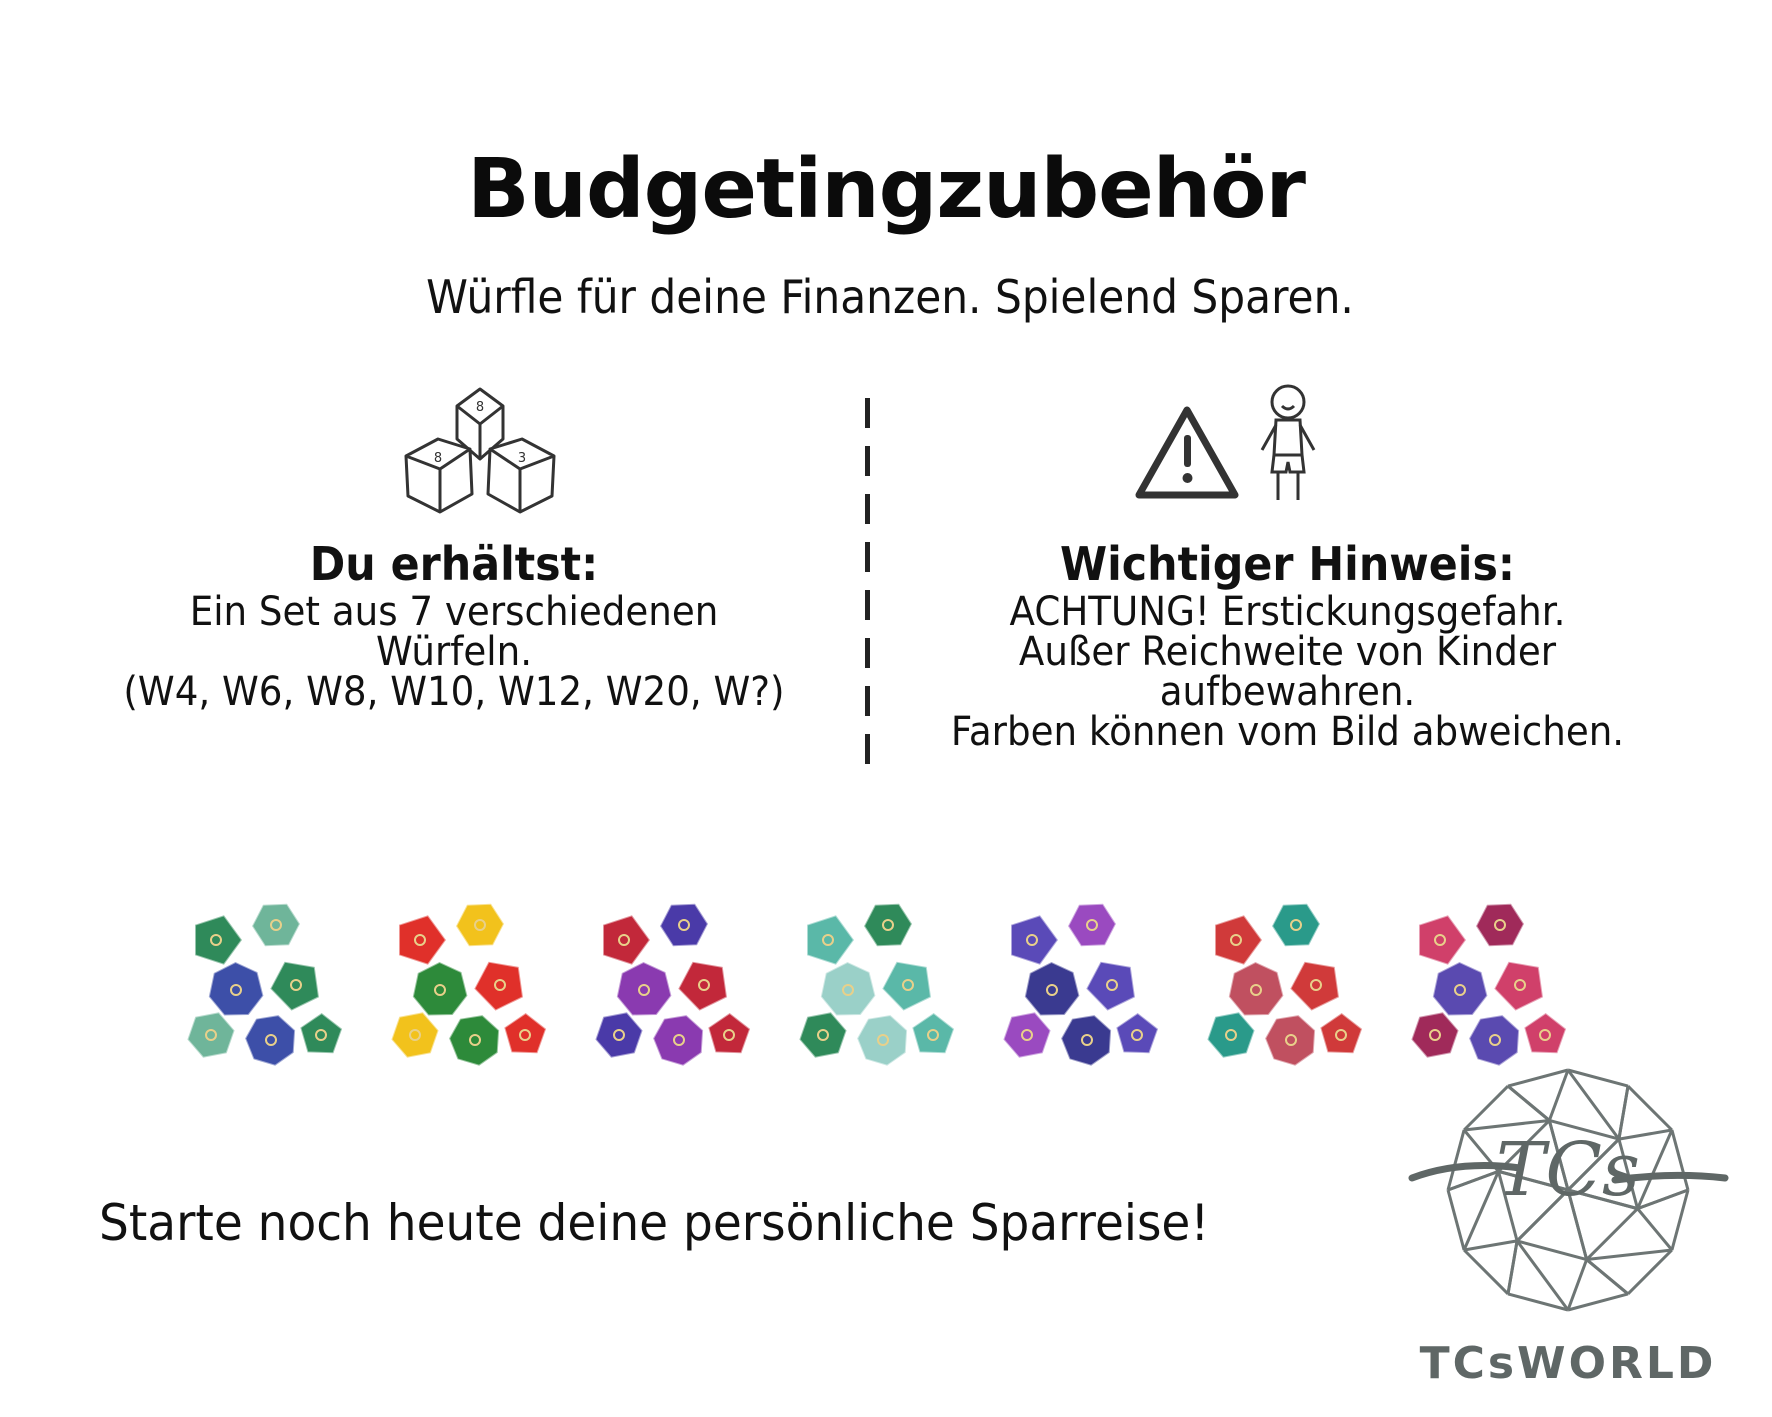 The image size is (1772, 1417). I want to click on svg-text: 8, so click(480, 407).